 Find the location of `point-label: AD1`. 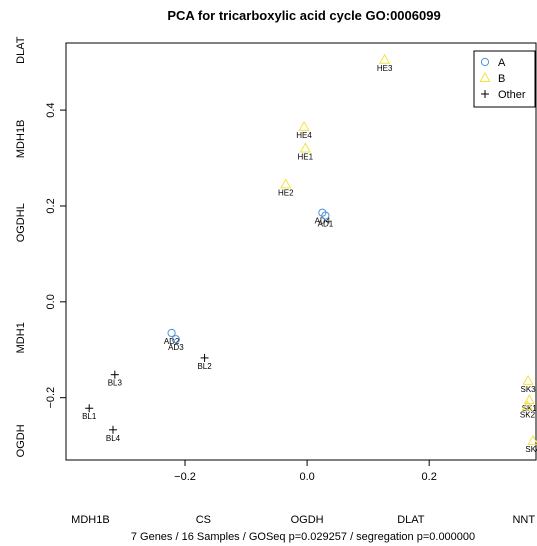

point-label: AD1 is located at coordinates (326, 224).